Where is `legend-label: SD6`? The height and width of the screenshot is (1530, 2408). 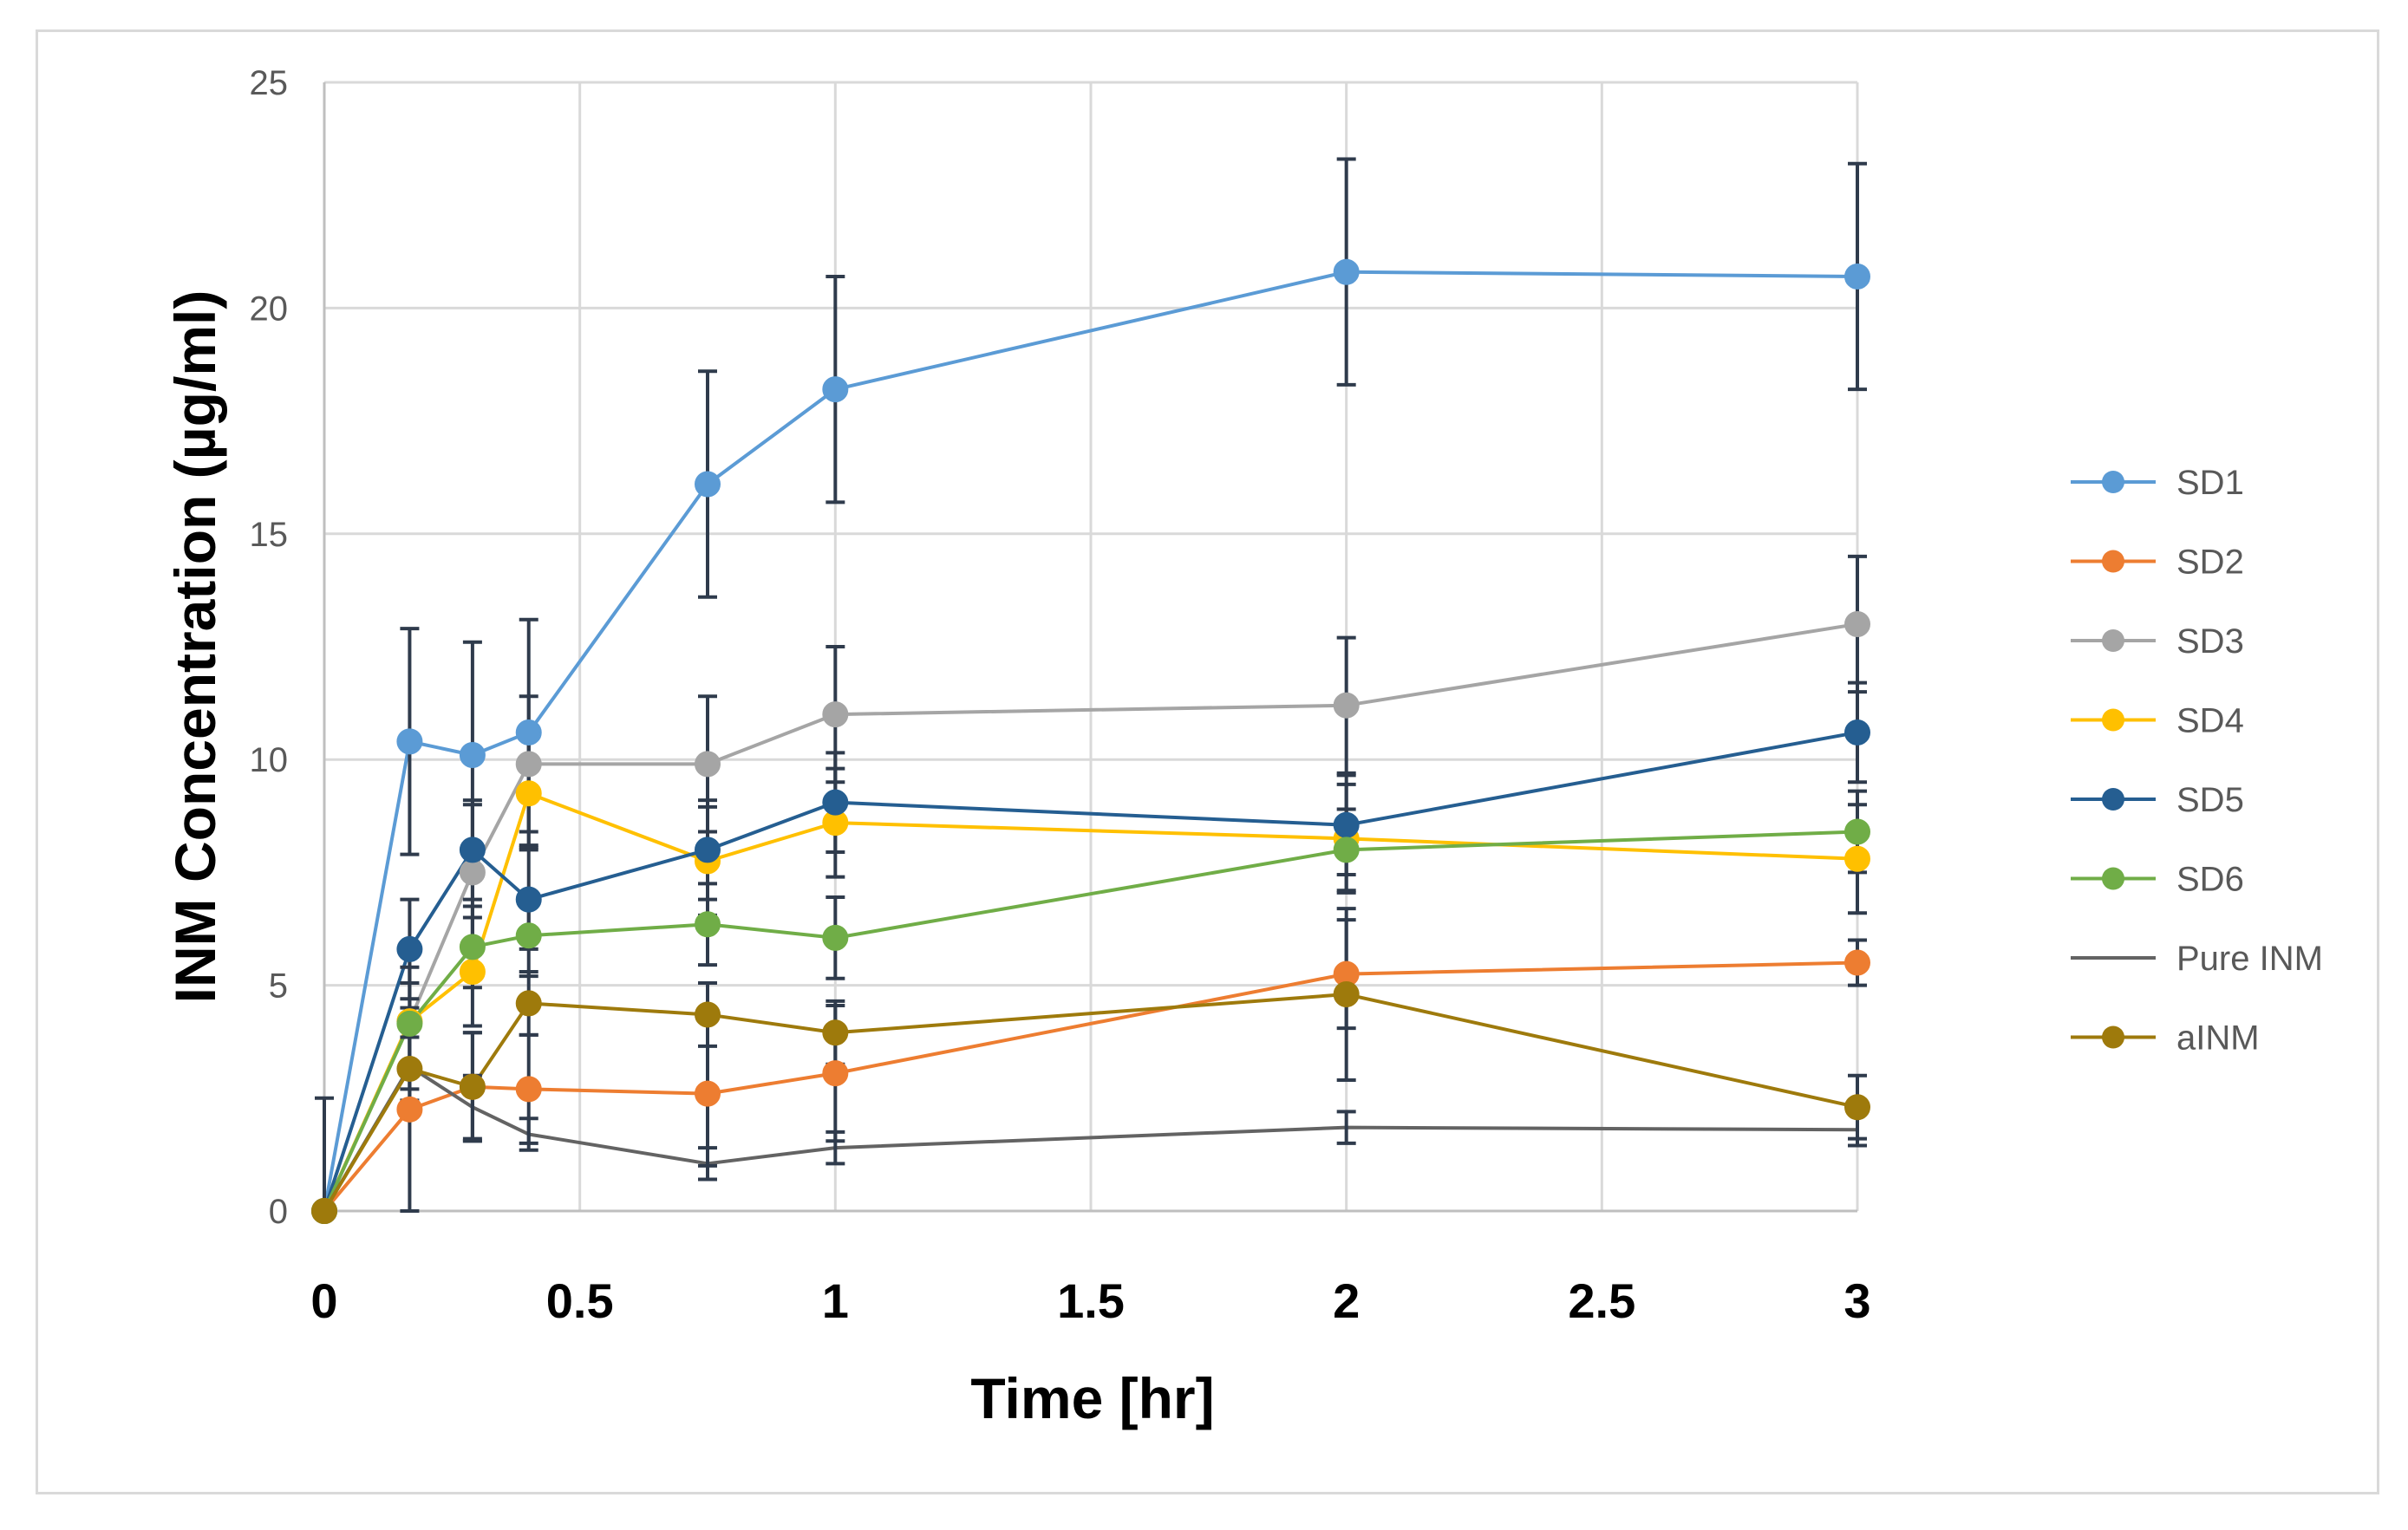 legend-label: SD6 is located at coordinates (2210, 880).